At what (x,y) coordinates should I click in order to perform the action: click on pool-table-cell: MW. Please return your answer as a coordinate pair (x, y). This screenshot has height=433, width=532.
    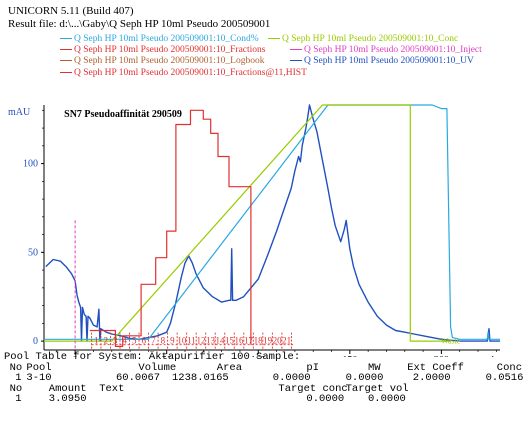
    Looking at the image, I should click on (374, 367).